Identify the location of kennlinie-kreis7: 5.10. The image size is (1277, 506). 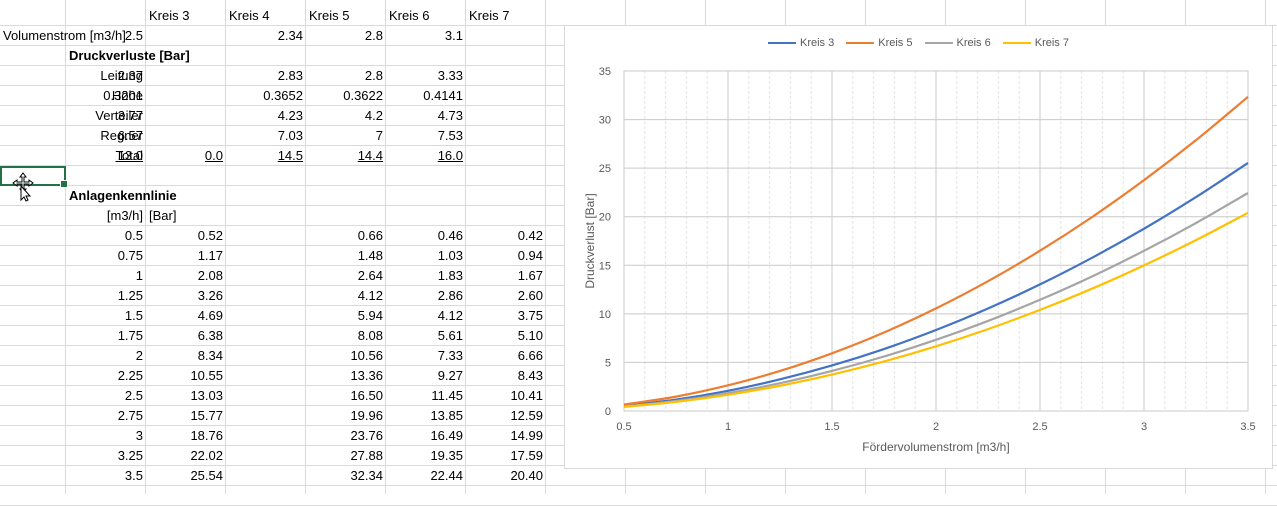
(530, 335).